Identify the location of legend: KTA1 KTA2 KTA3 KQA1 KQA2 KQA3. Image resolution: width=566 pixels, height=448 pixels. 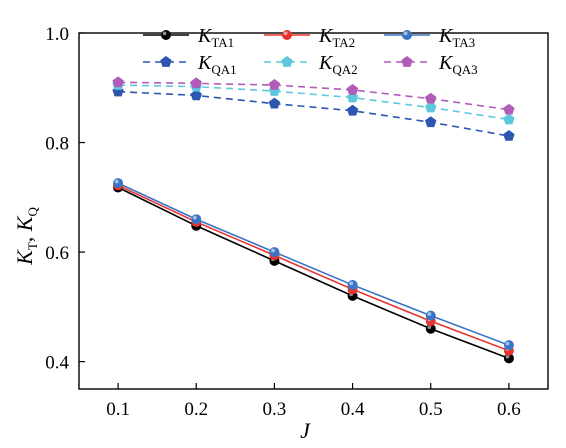
(310, 51).